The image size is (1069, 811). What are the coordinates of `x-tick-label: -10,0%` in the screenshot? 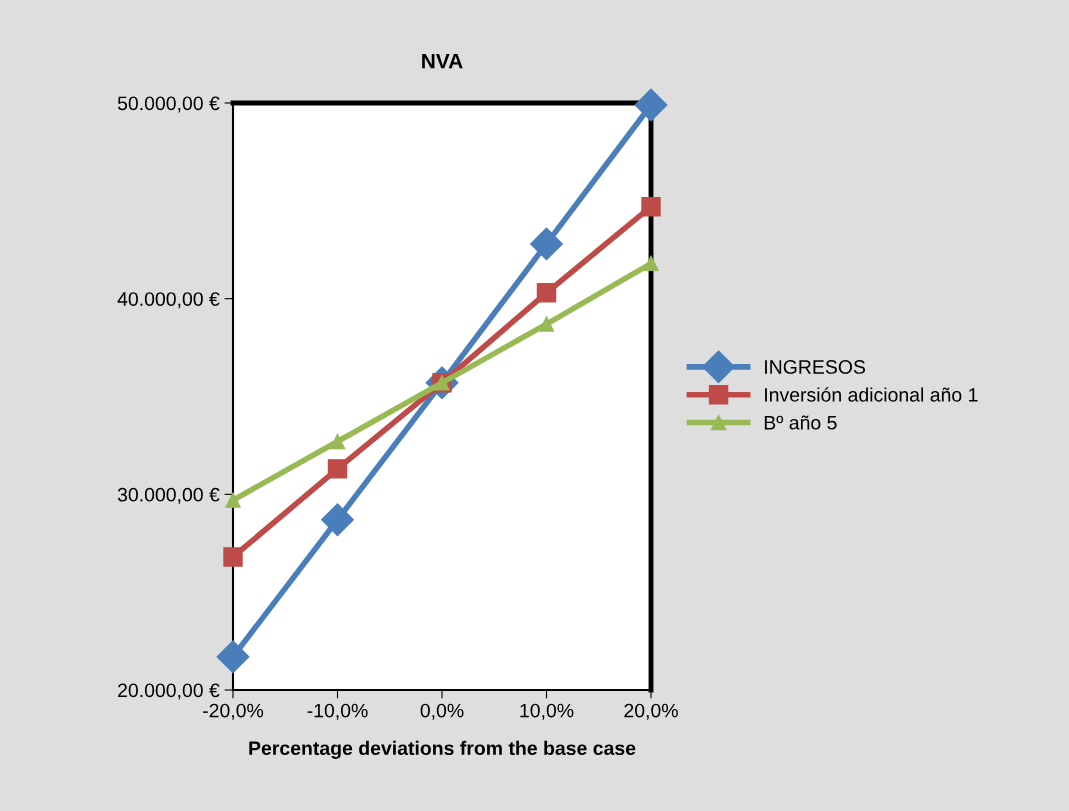 It's located at (337, 711).